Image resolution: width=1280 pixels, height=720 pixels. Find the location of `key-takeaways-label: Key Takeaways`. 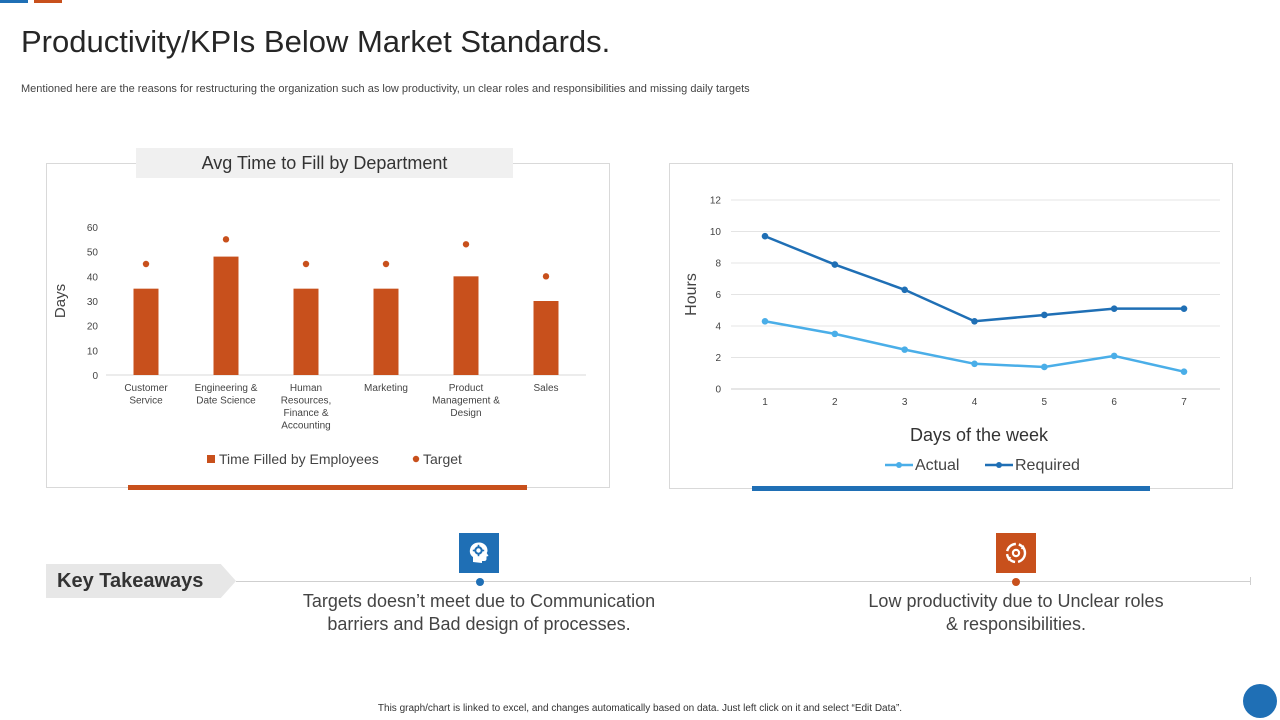

key-takeaways-label: Key Takeaways is located at coordinates (141, 581).